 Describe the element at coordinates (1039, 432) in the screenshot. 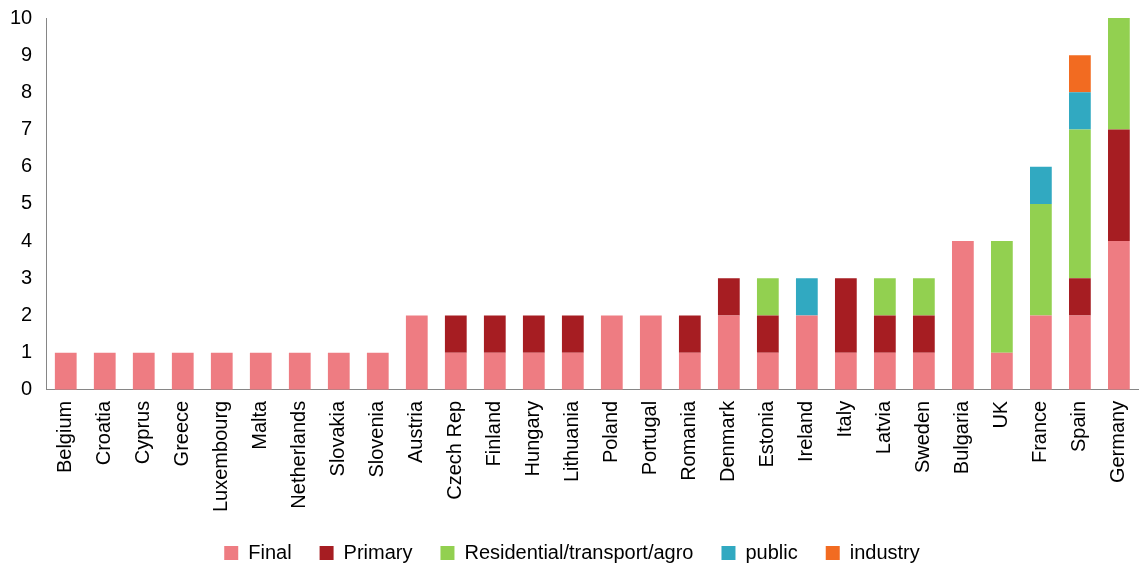

I see `x-tick-label: France` at that location.